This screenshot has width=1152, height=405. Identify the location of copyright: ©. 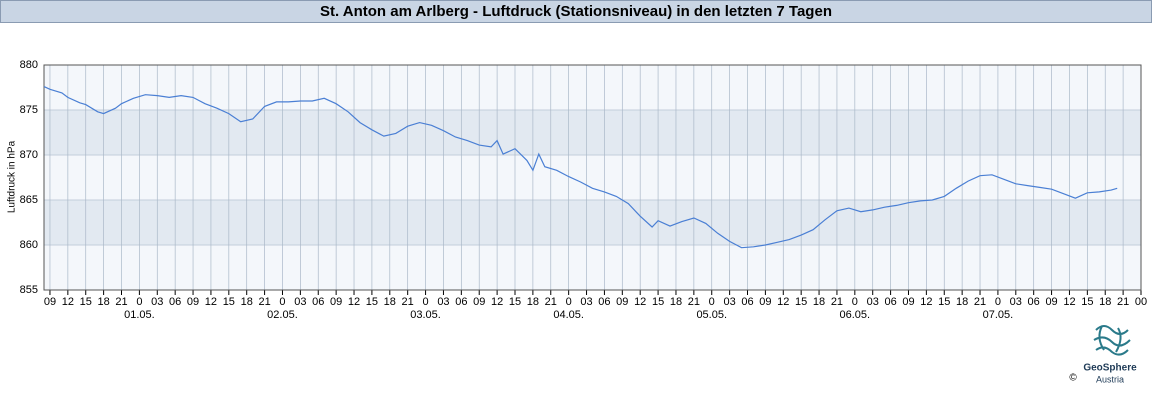
(1073, 378).